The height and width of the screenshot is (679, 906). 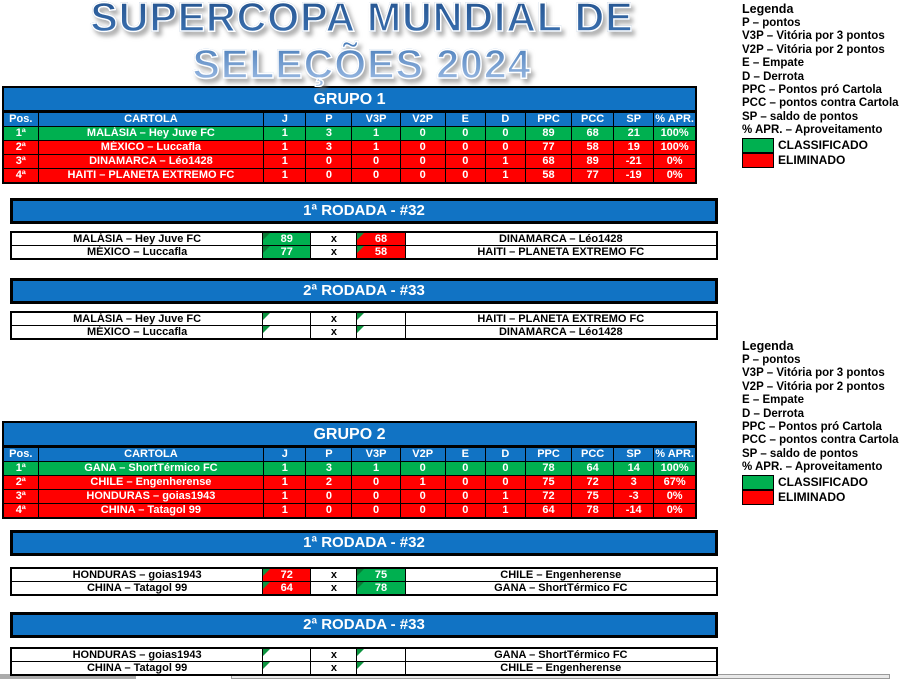 I want to click on standings-row: 2ª CHILE – Engenherense 1 2 0 1 0 0 75 72 3 67%, so click(x=349, y=482).